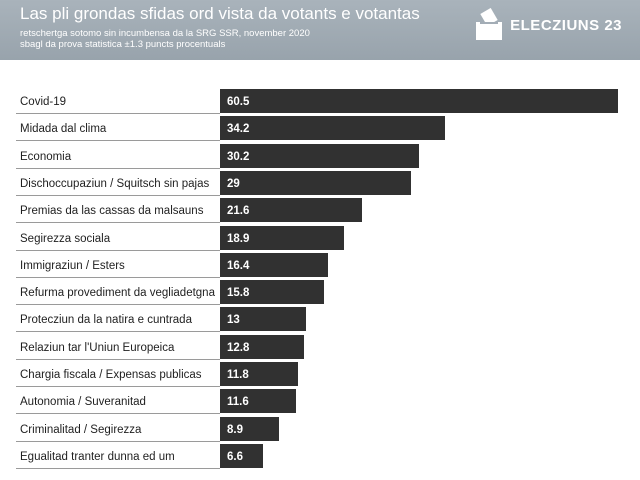 Image resolution: width=640 pixels, height=480 pixels. Describe the element at coordinates (238, 293) in the screenshot. I see `bar-value-label: 15.8` at that location.